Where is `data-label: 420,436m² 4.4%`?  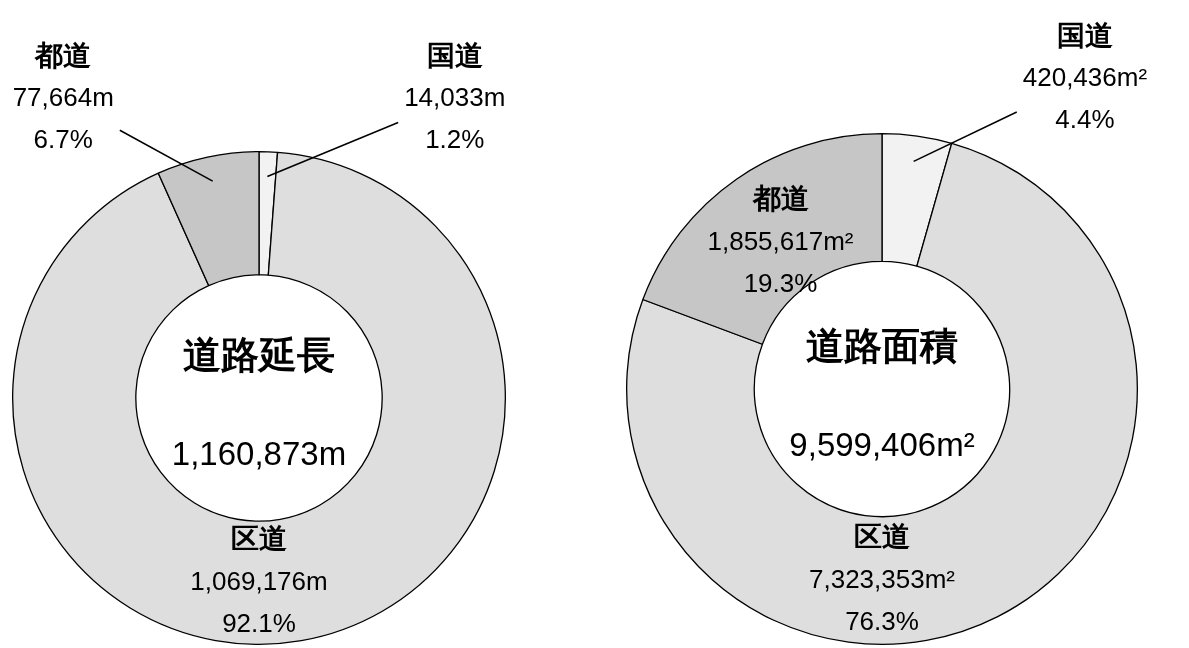 data-label: 420,436m² 4.4% is located at coordinates (1085, 98).